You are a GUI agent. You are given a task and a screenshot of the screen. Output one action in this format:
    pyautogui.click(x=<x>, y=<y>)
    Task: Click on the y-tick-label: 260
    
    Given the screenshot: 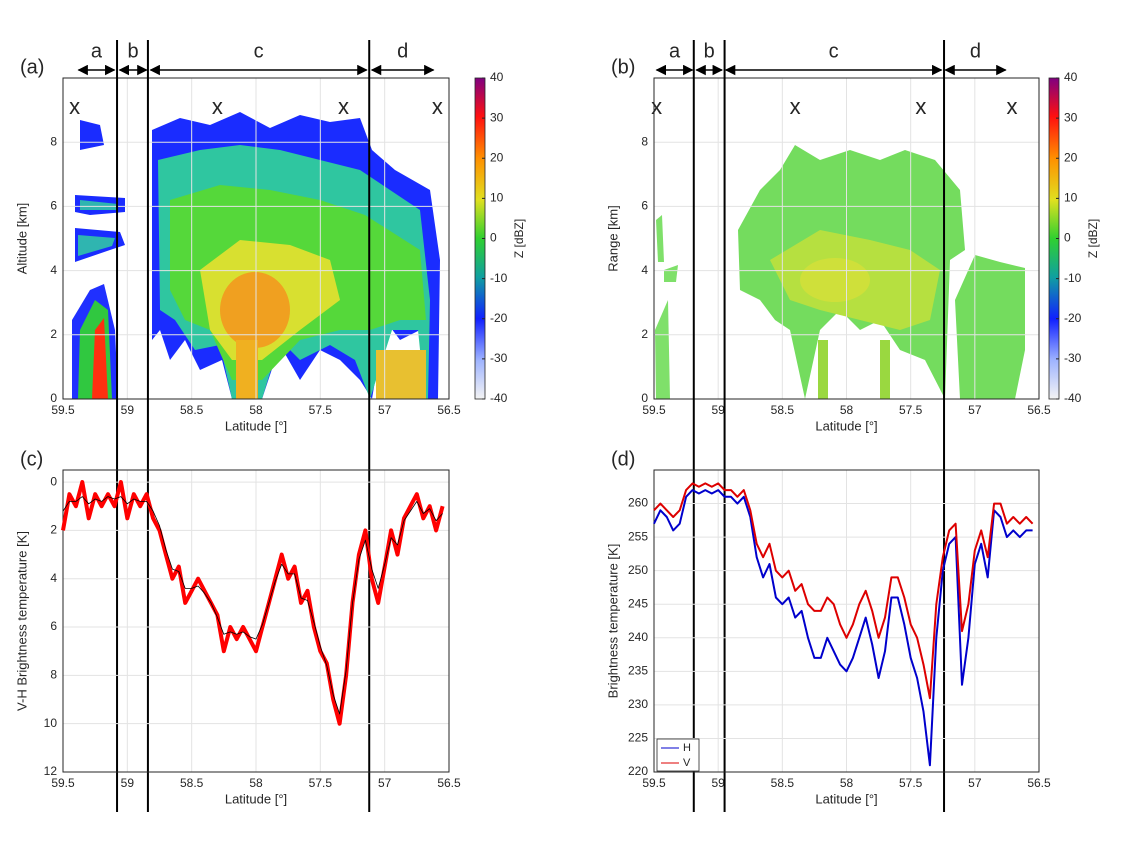 What is the action you would take?
    pyautogui.click(x=638, y=503)
    